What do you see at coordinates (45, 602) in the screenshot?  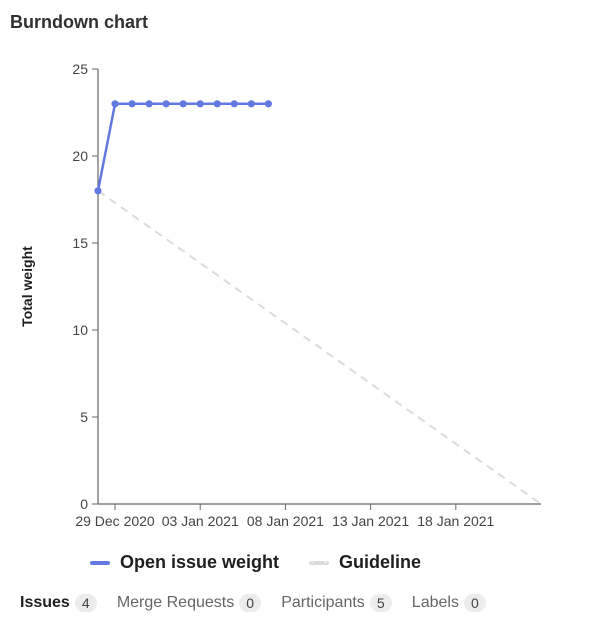 I see `tab-issues-label: Issues` at bounding box center [45, 602].